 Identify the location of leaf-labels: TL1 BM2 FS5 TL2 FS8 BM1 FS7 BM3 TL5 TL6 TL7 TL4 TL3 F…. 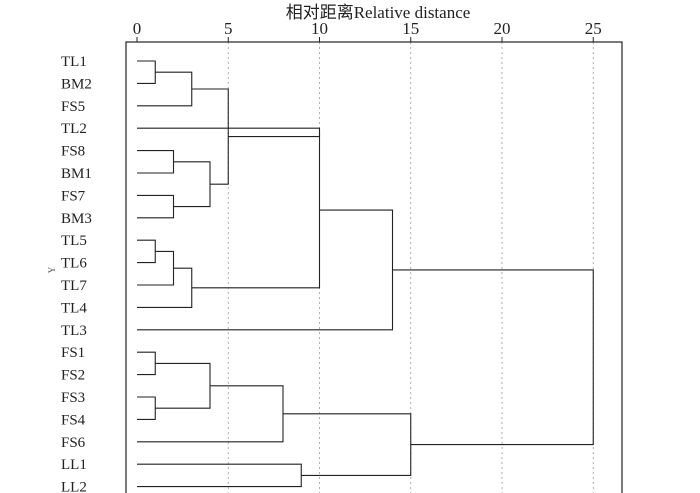
(76, 273).